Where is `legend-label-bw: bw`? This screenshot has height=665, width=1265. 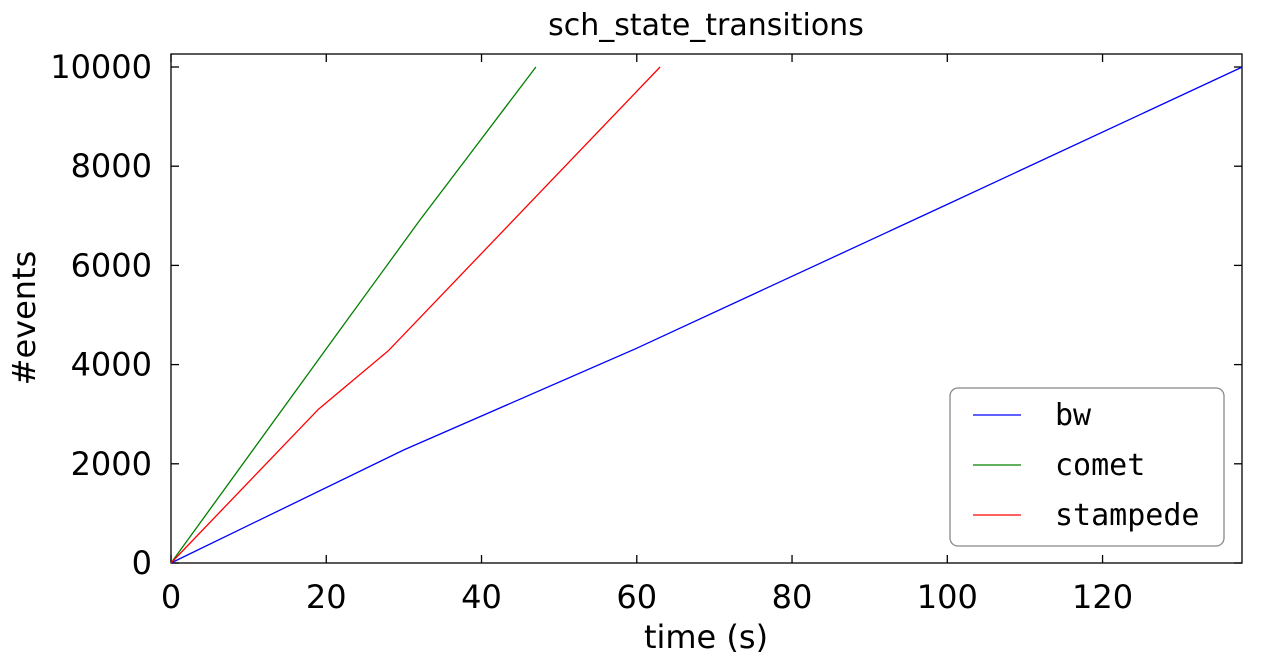
legend-label-bw: bw is located at coordinates (1073, 415).